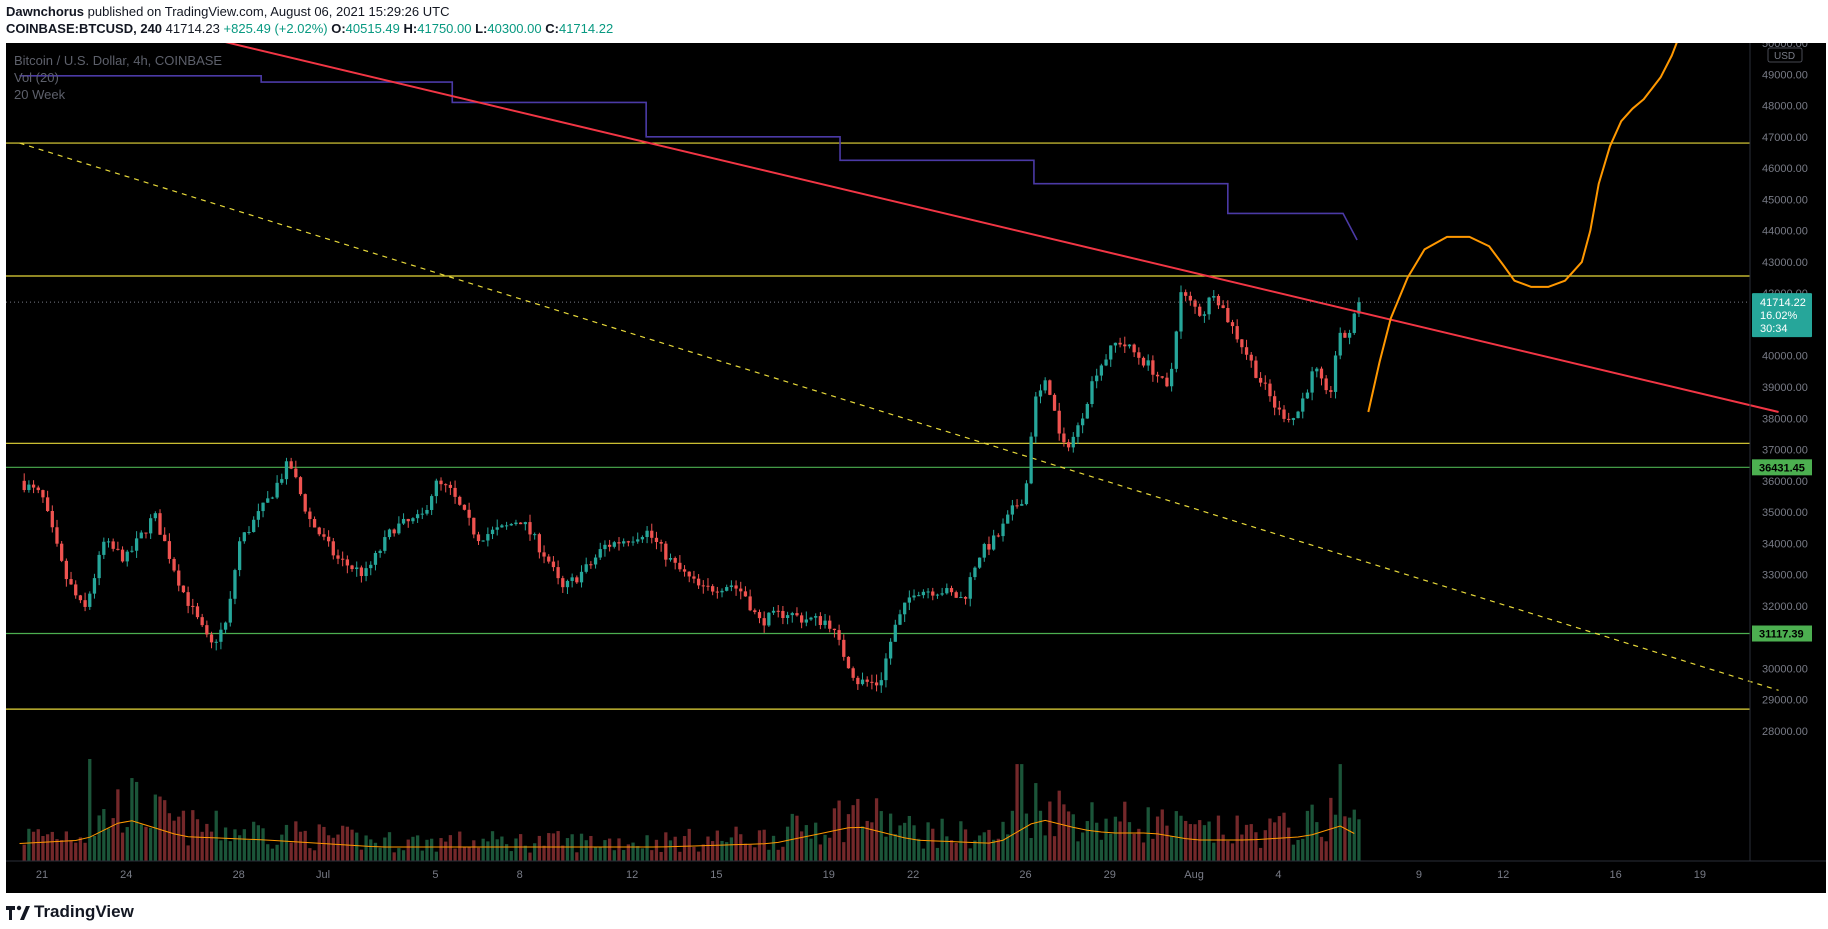 The height and width of the screenshot is (929, 1828). What do you see at coordinates (1278, 875) in the screenshot?
I see `x-tick-label: 4` at bounding box center [1278, 875].